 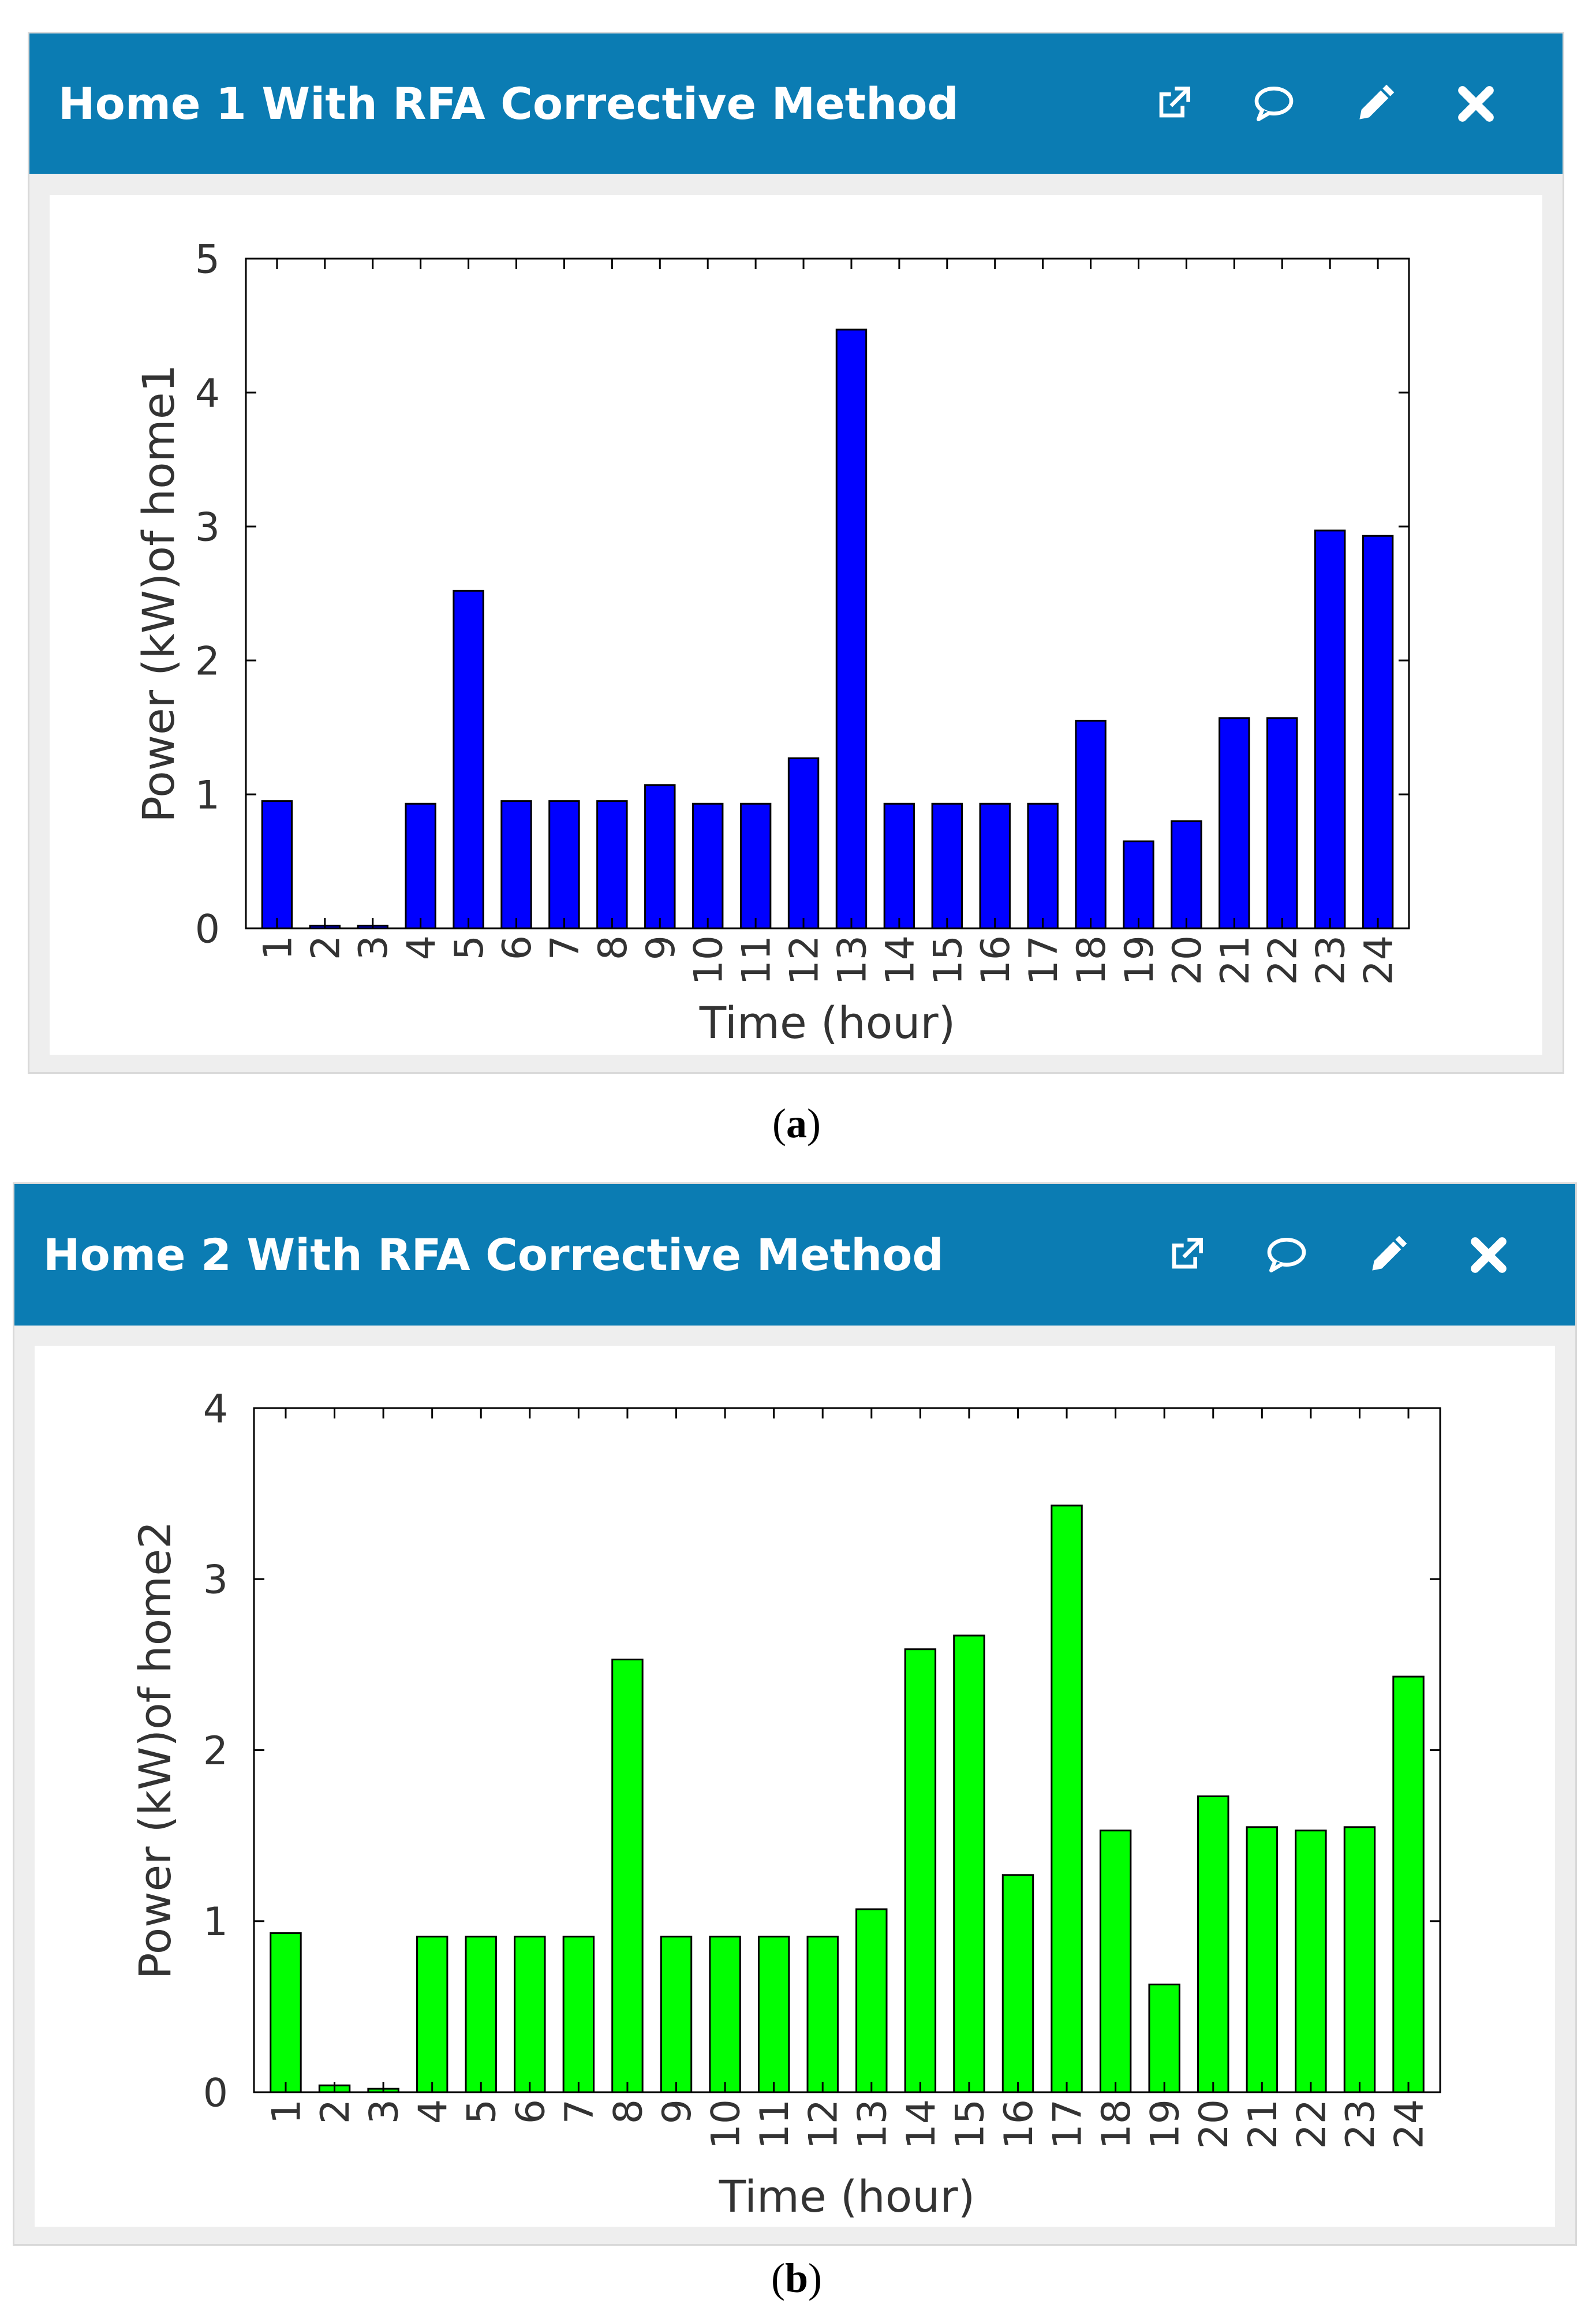 I want to click on y-tick-label: 2, so click(x=215, y=1751).